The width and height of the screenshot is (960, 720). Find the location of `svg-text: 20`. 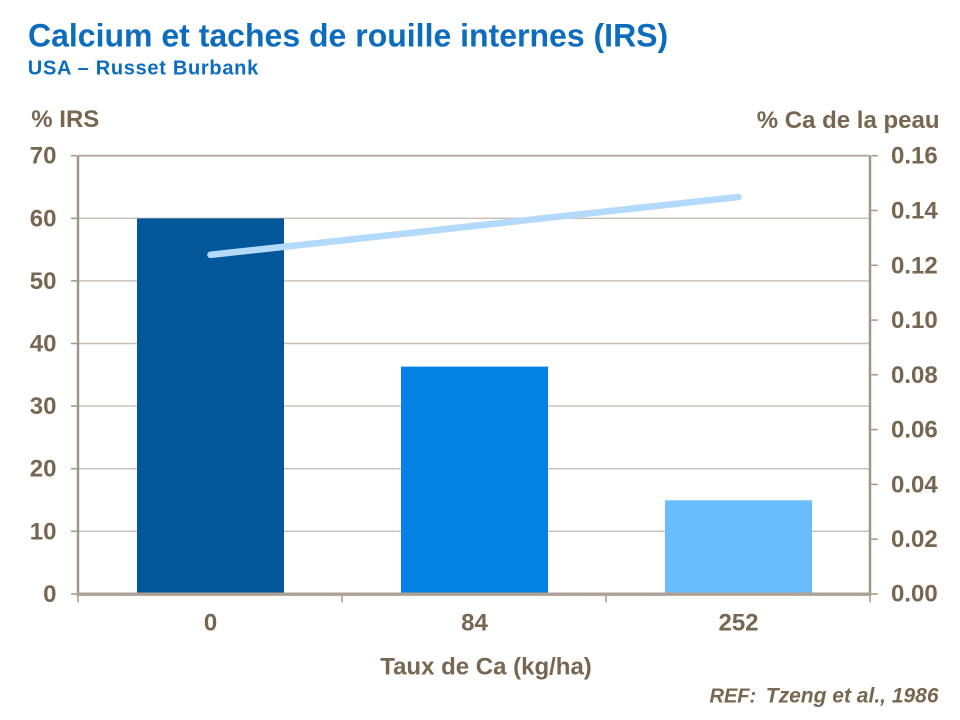

svg-text: 20 is located at coordinates (43, 469).